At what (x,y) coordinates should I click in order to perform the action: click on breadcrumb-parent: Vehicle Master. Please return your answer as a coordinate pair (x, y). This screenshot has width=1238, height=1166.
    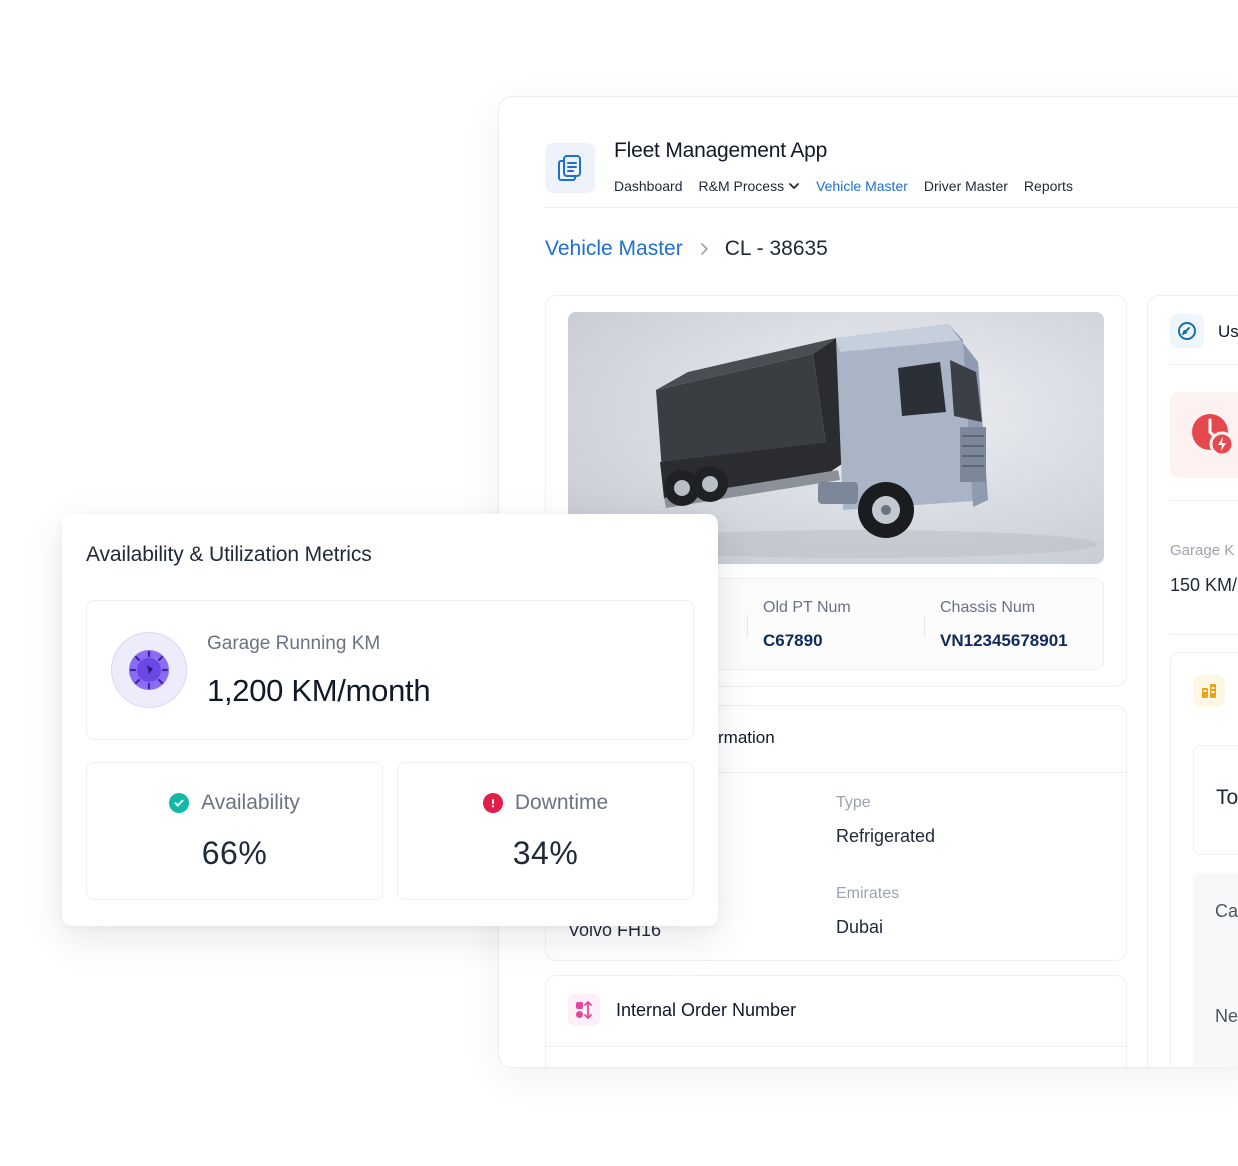
    Looking at the image, I should click on (614, 248).